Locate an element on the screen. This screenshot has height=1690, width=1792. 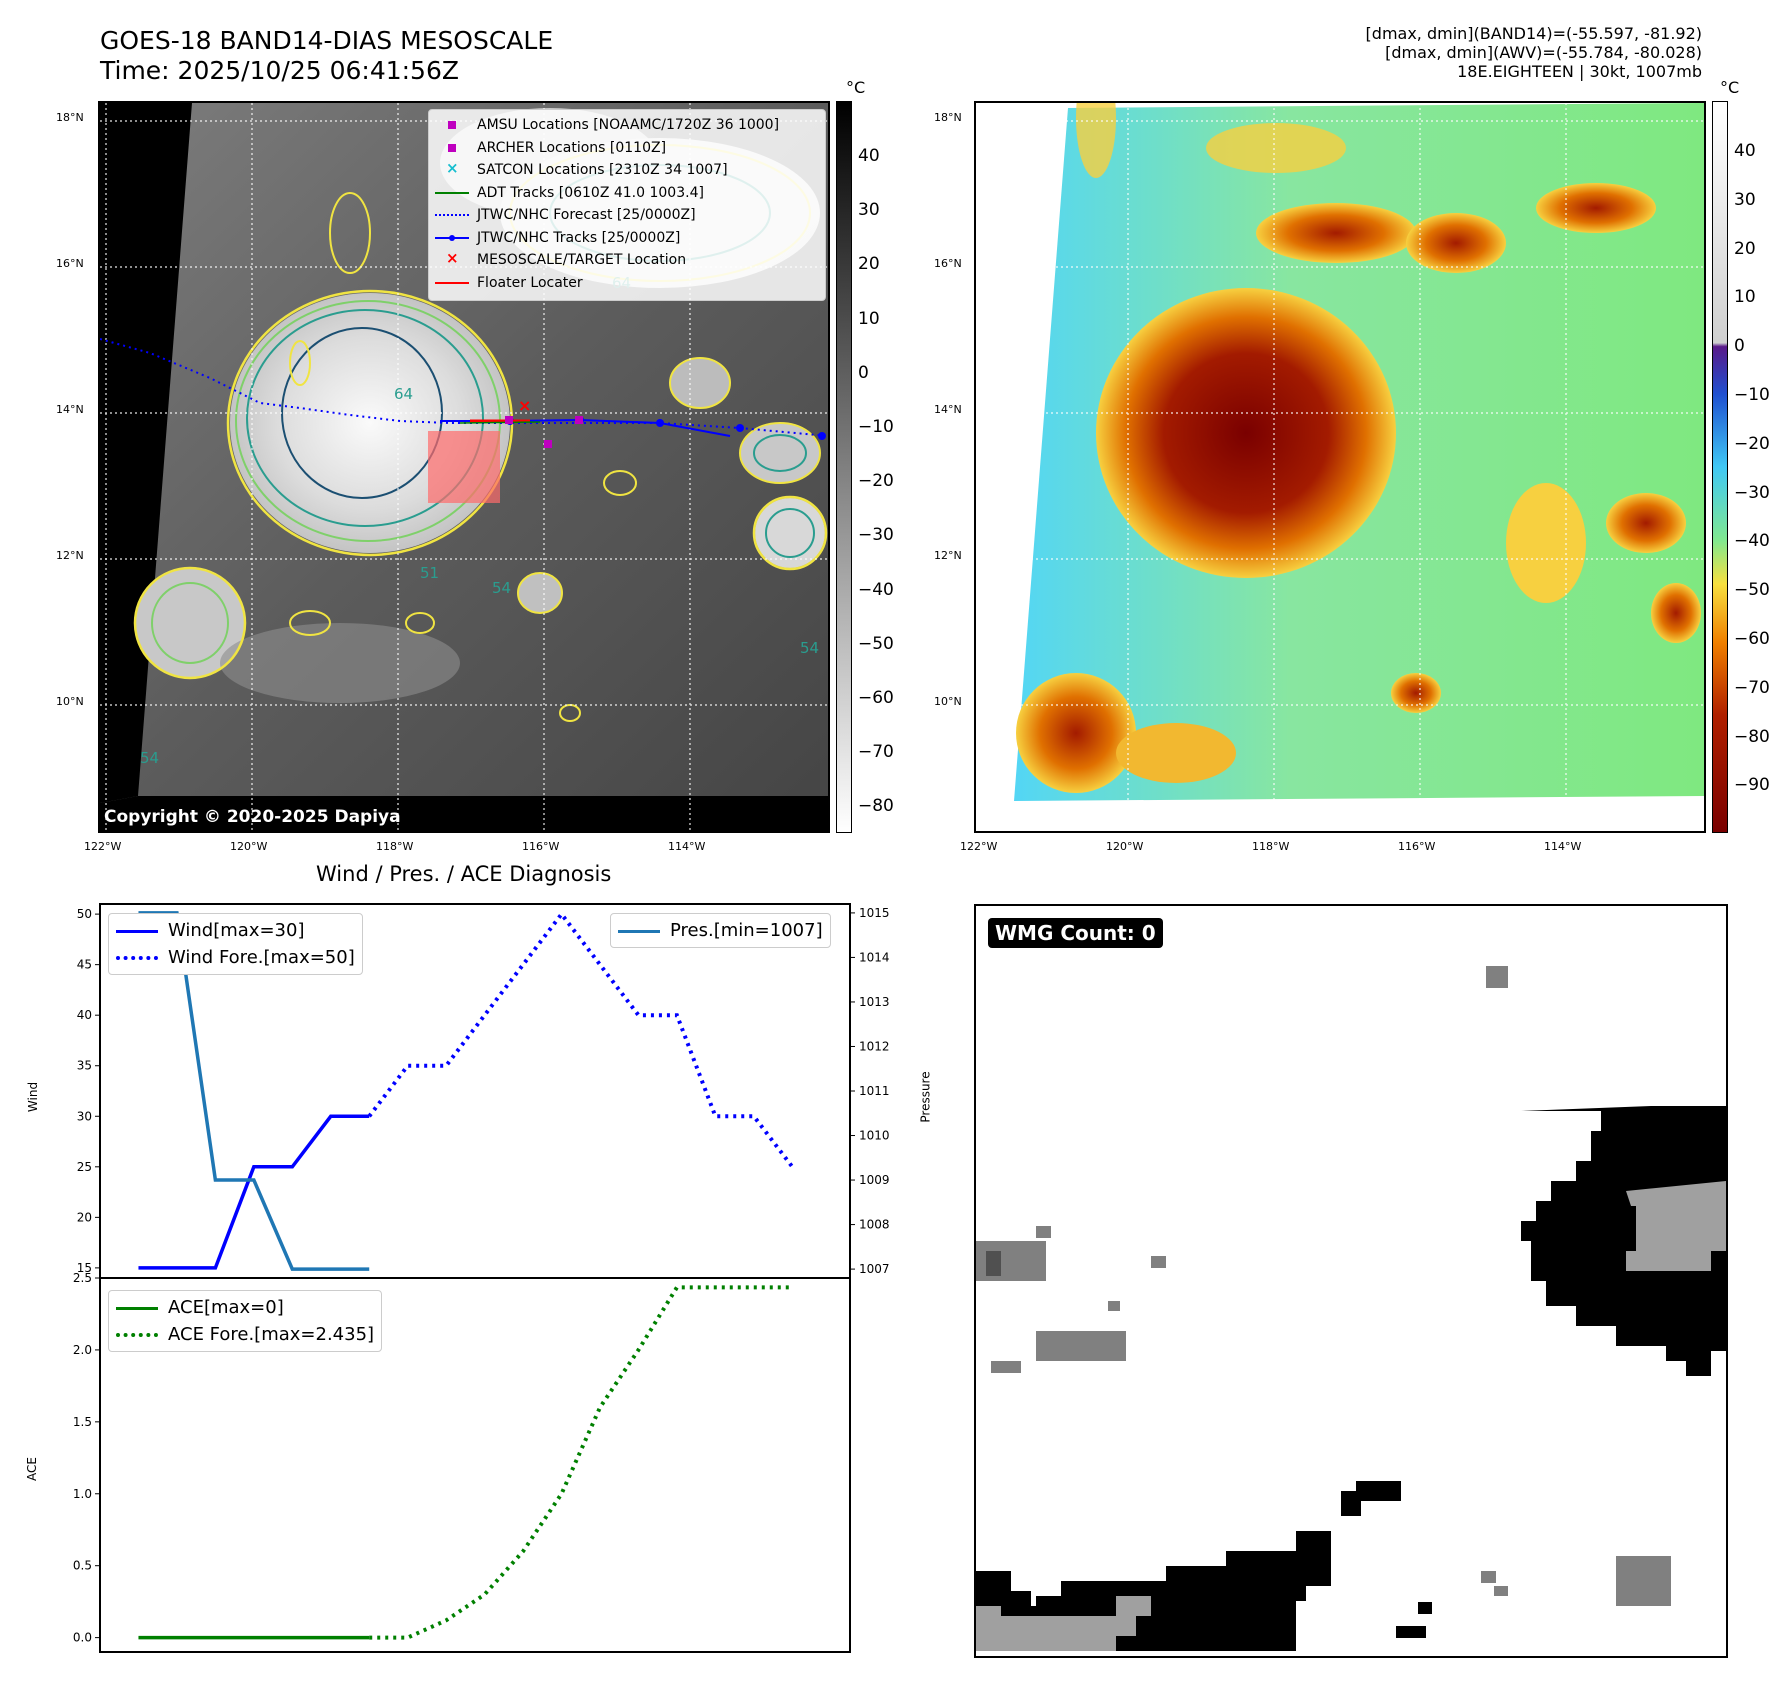
legend-item: Wind[max=30] is located at coordinates (235, 930).